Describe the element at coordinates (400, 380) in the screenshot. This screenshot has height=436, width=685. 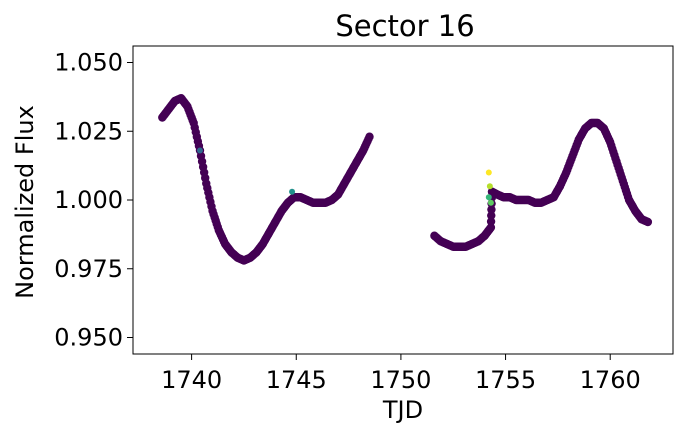
I see `x-tick-label: 1750` at that location.